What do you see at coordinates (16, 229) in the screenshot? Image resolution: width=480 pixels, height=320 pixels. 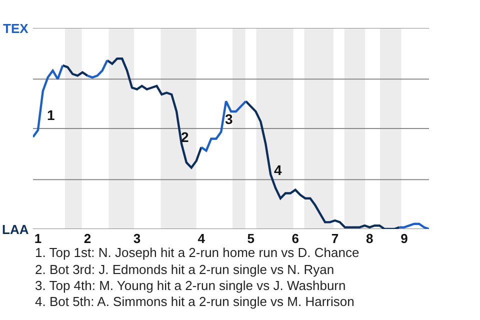 I see `ref-line-label: LAA` at bounding box center [16, 229].